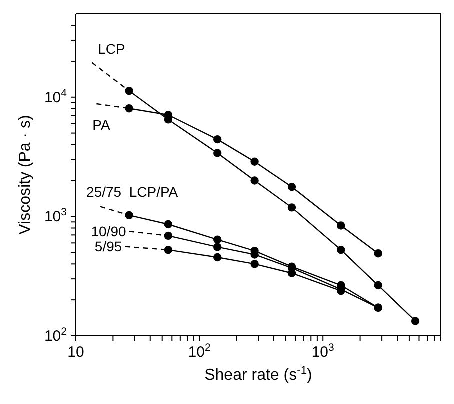  What do you see at coordinates (323, 351) in the screenshot?
I see `x-tick-label: 10$^{3}$` at bounding box center [323, 351].